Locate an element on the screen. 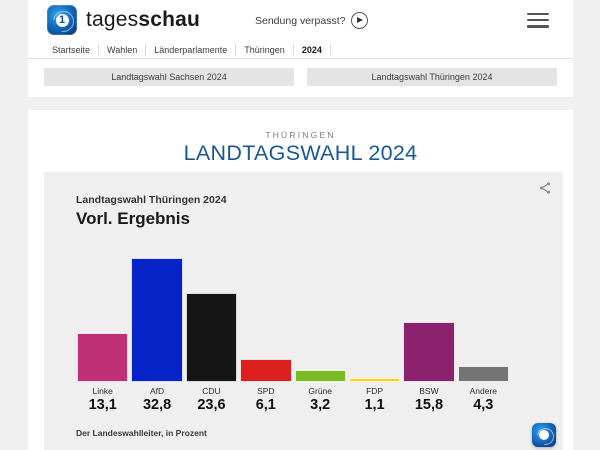 This screenshot has width=600, height=450. party-value-andere: 4,3 is located at coordinates (483, 405).